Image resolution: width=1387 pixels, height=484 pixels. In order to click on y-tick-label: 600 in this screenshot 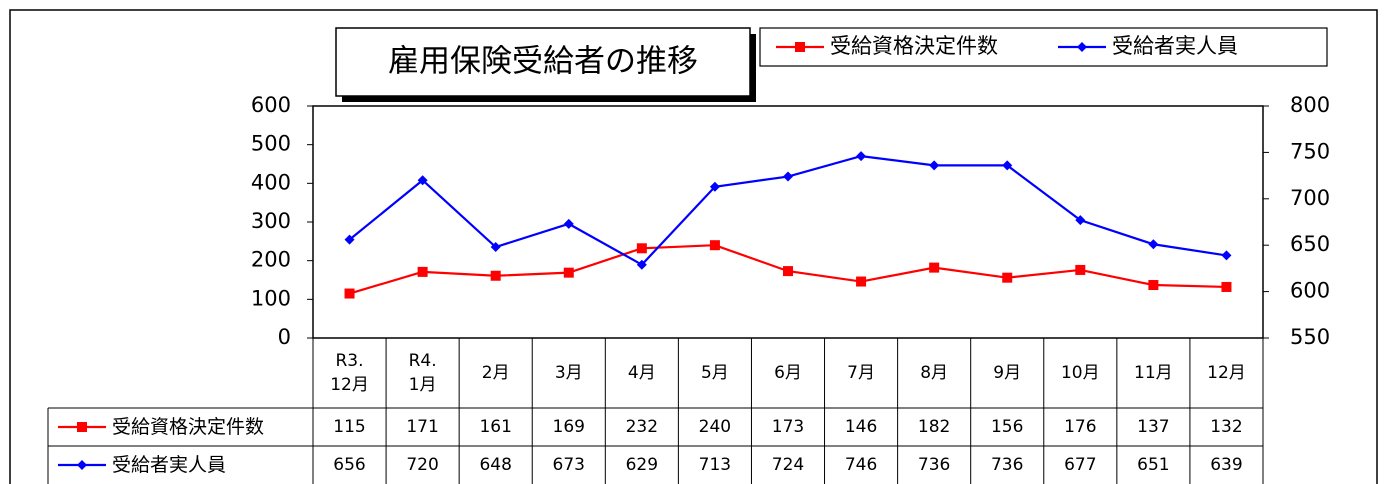, I will do `click(271, 105)`.